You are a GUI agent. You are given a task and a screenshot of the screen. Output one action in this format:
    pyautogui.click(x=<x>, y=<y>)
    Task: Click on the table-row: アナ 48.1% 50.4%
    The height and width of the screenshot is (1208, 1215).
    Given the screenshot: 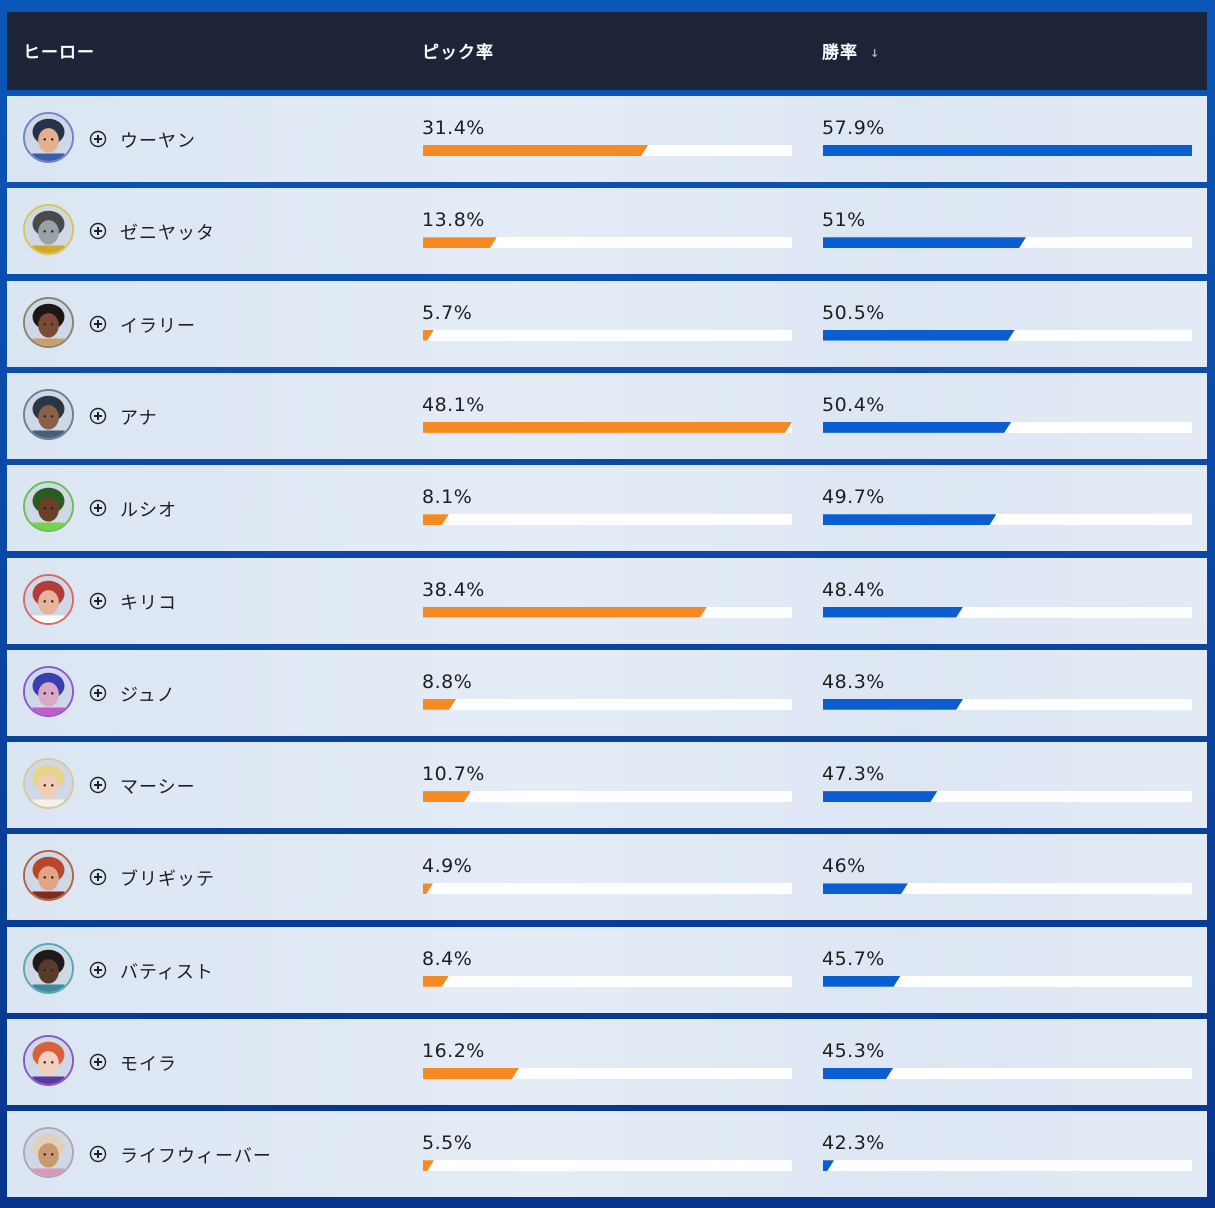 What is the action you would take?
    pyautogui.click(x=607, y=415)
    